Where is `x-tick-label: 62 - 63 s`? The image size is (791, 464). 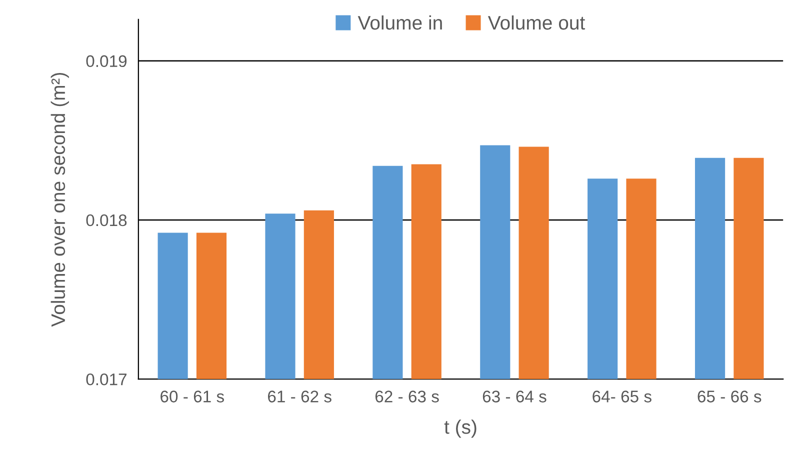
x-tick-label: 62 - 63 s is located at coordinates (407, 396).